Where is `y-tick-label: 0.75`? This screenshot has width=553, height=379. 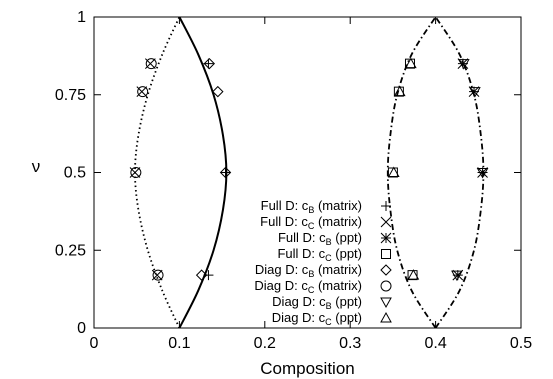 y-tick-label: 0.75 is located at coordinates (70, 95).